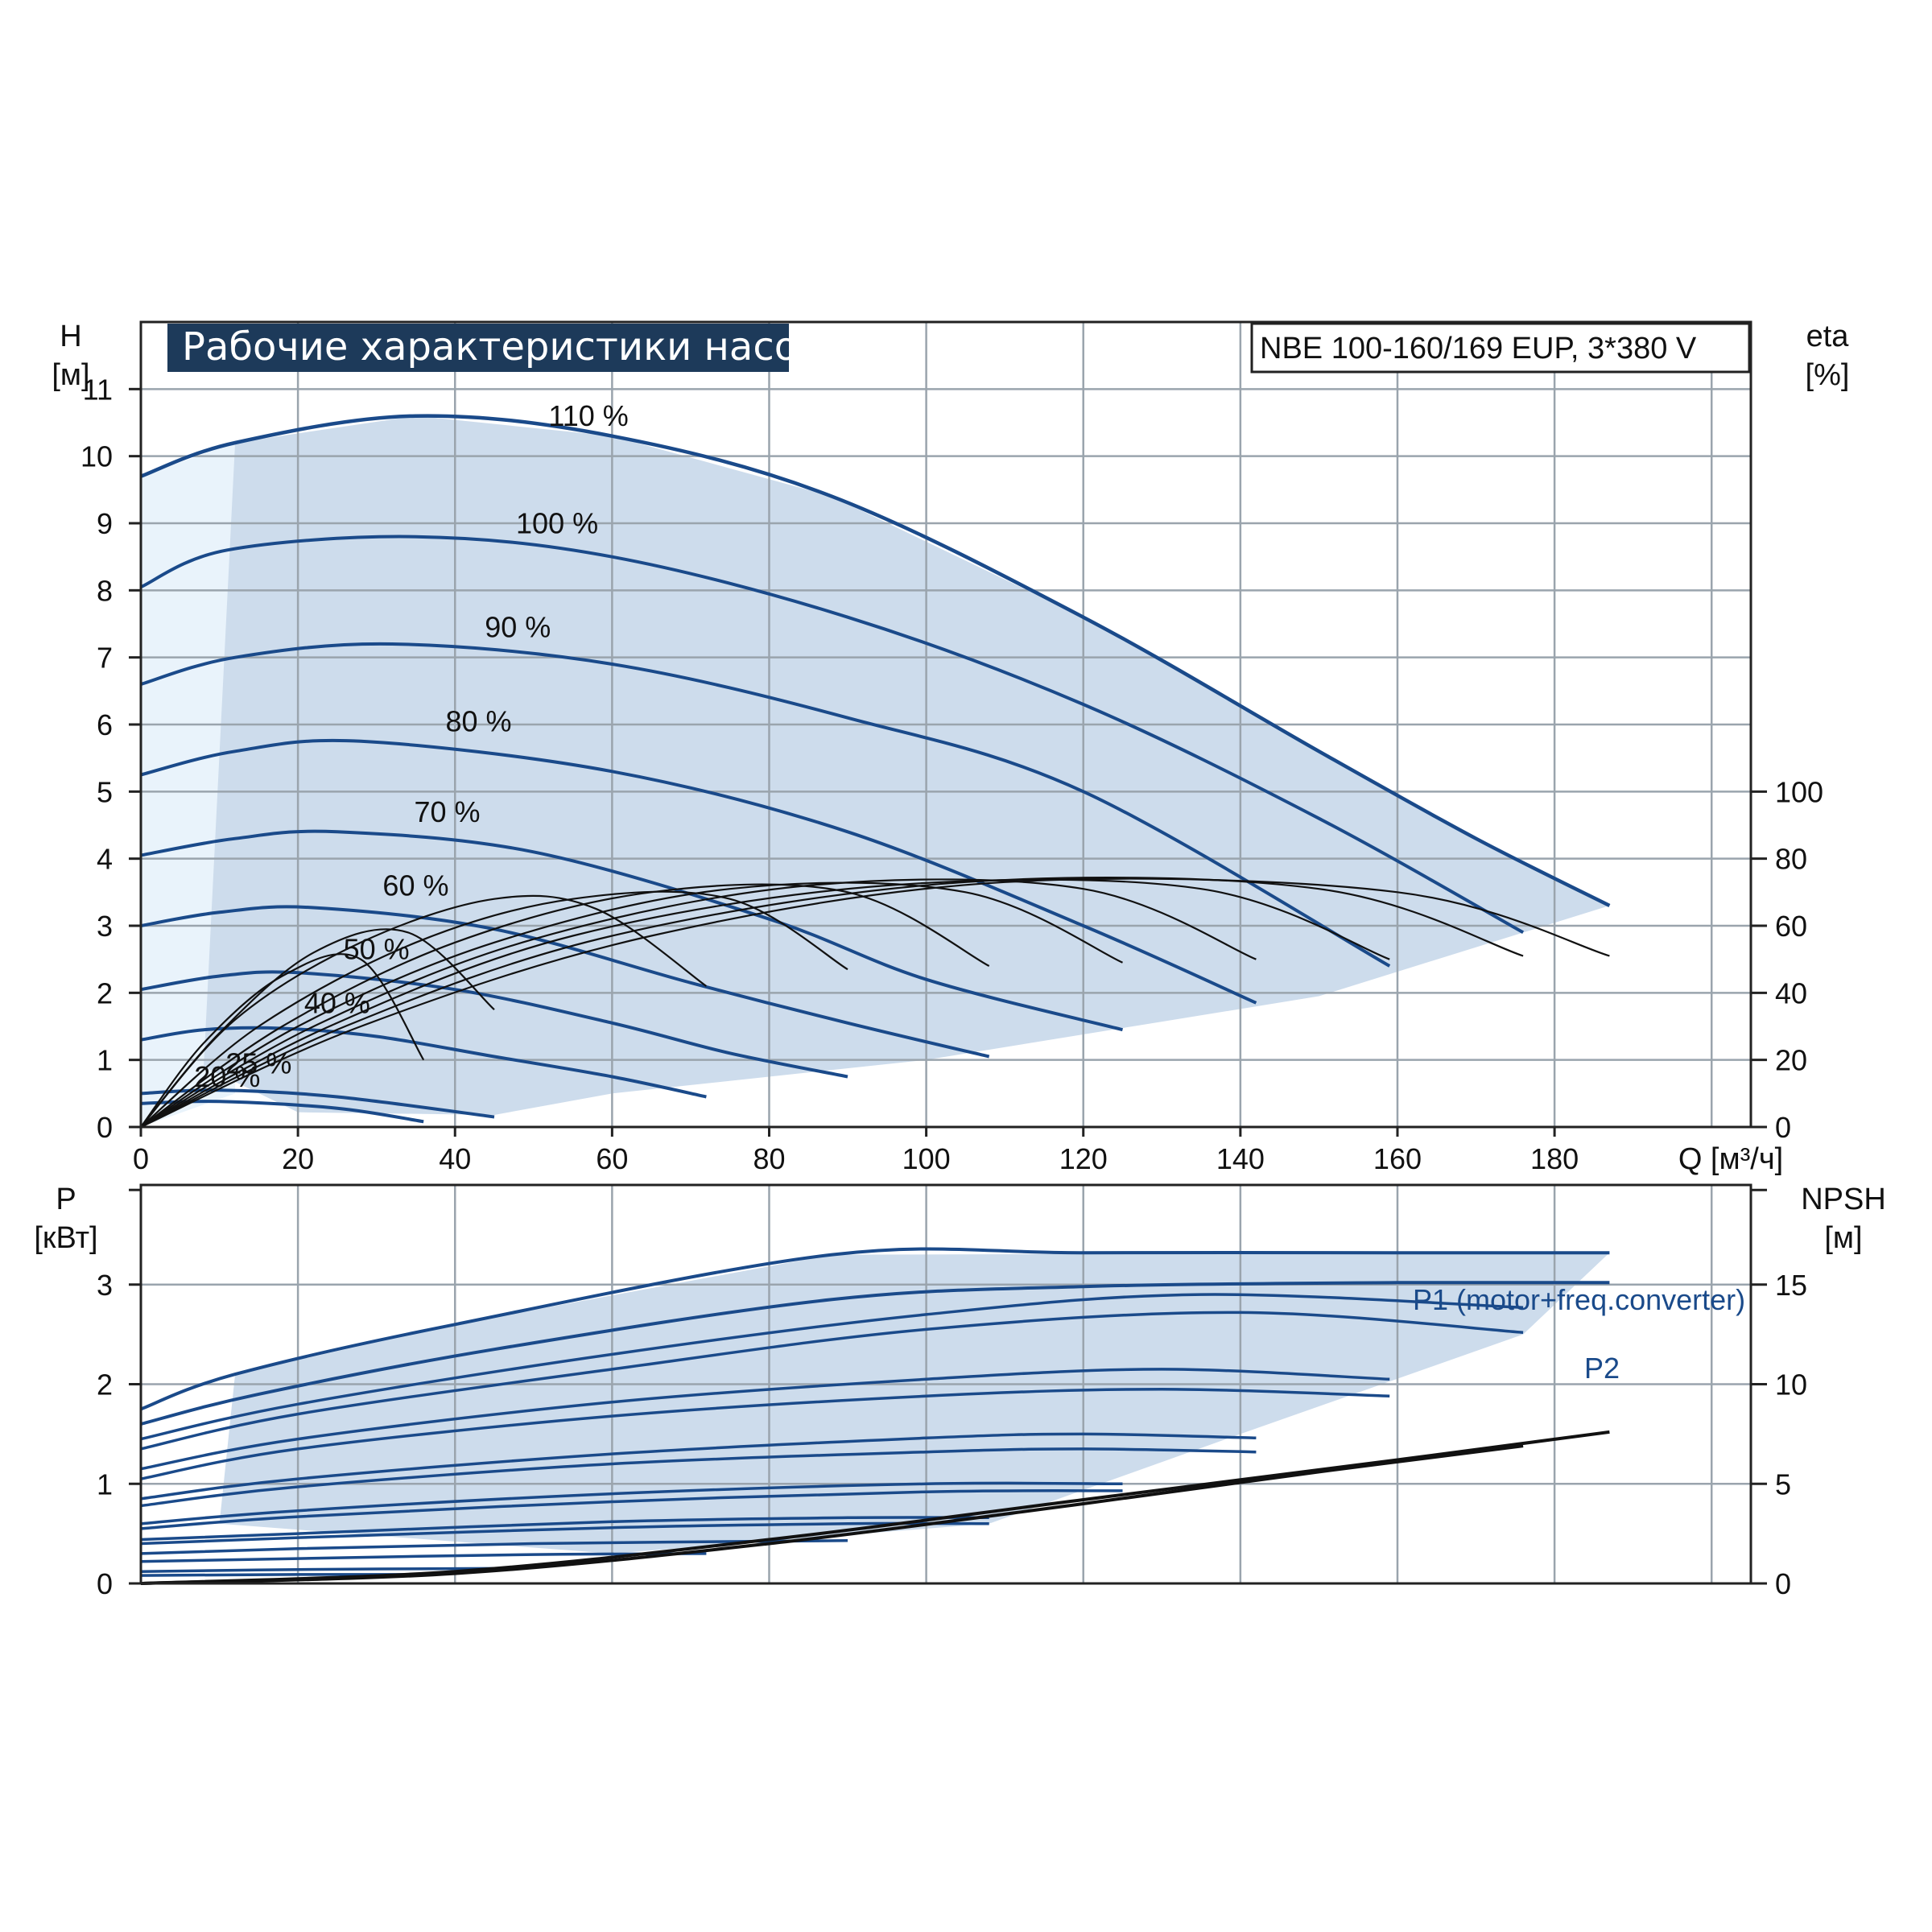 The image size is (1932, 1932). What do you see at coordinates (1554, 1158) in the screenshot?
I see `x-tick-label: 180` at bounding box center [1554, 1158].